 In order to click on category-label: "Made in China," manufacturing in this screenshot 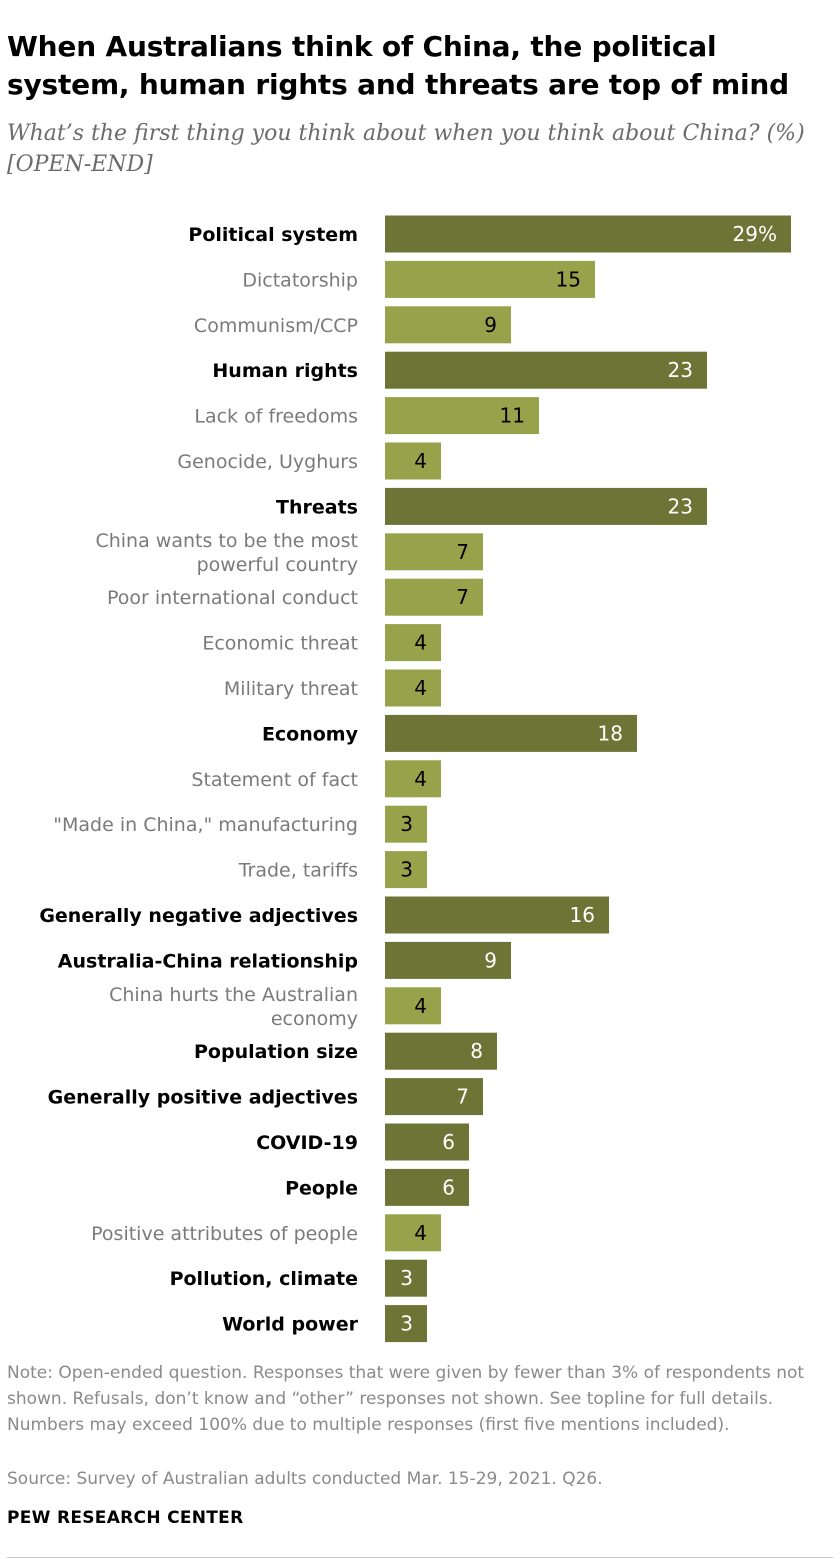, I will do `click(205, 825)`.